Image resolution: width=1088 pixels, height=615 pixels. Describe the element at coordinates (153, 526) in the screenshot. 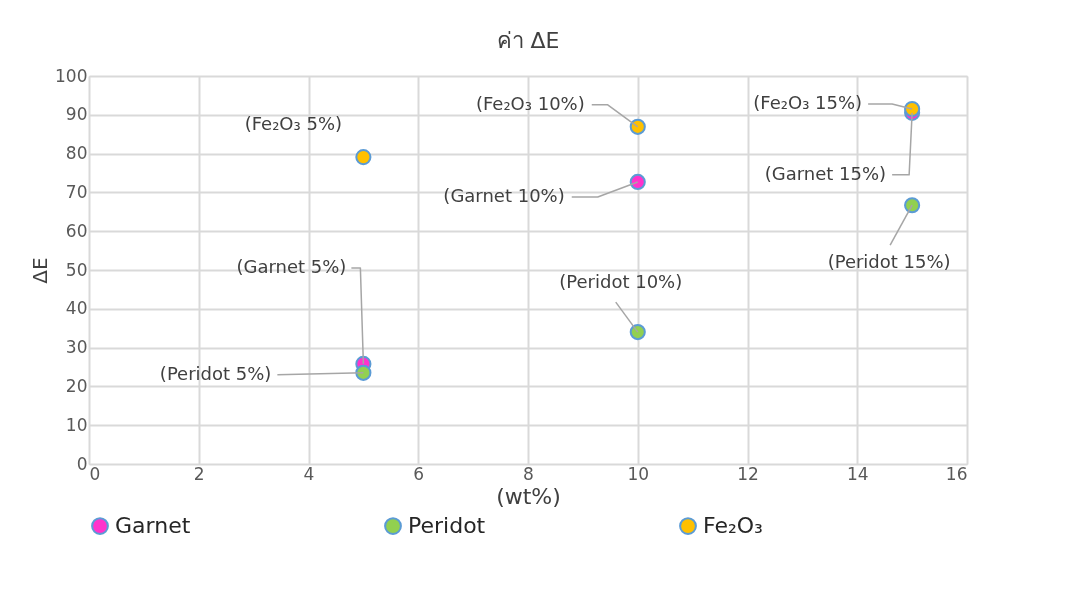

I see `legend-label: Garnet` at that location.